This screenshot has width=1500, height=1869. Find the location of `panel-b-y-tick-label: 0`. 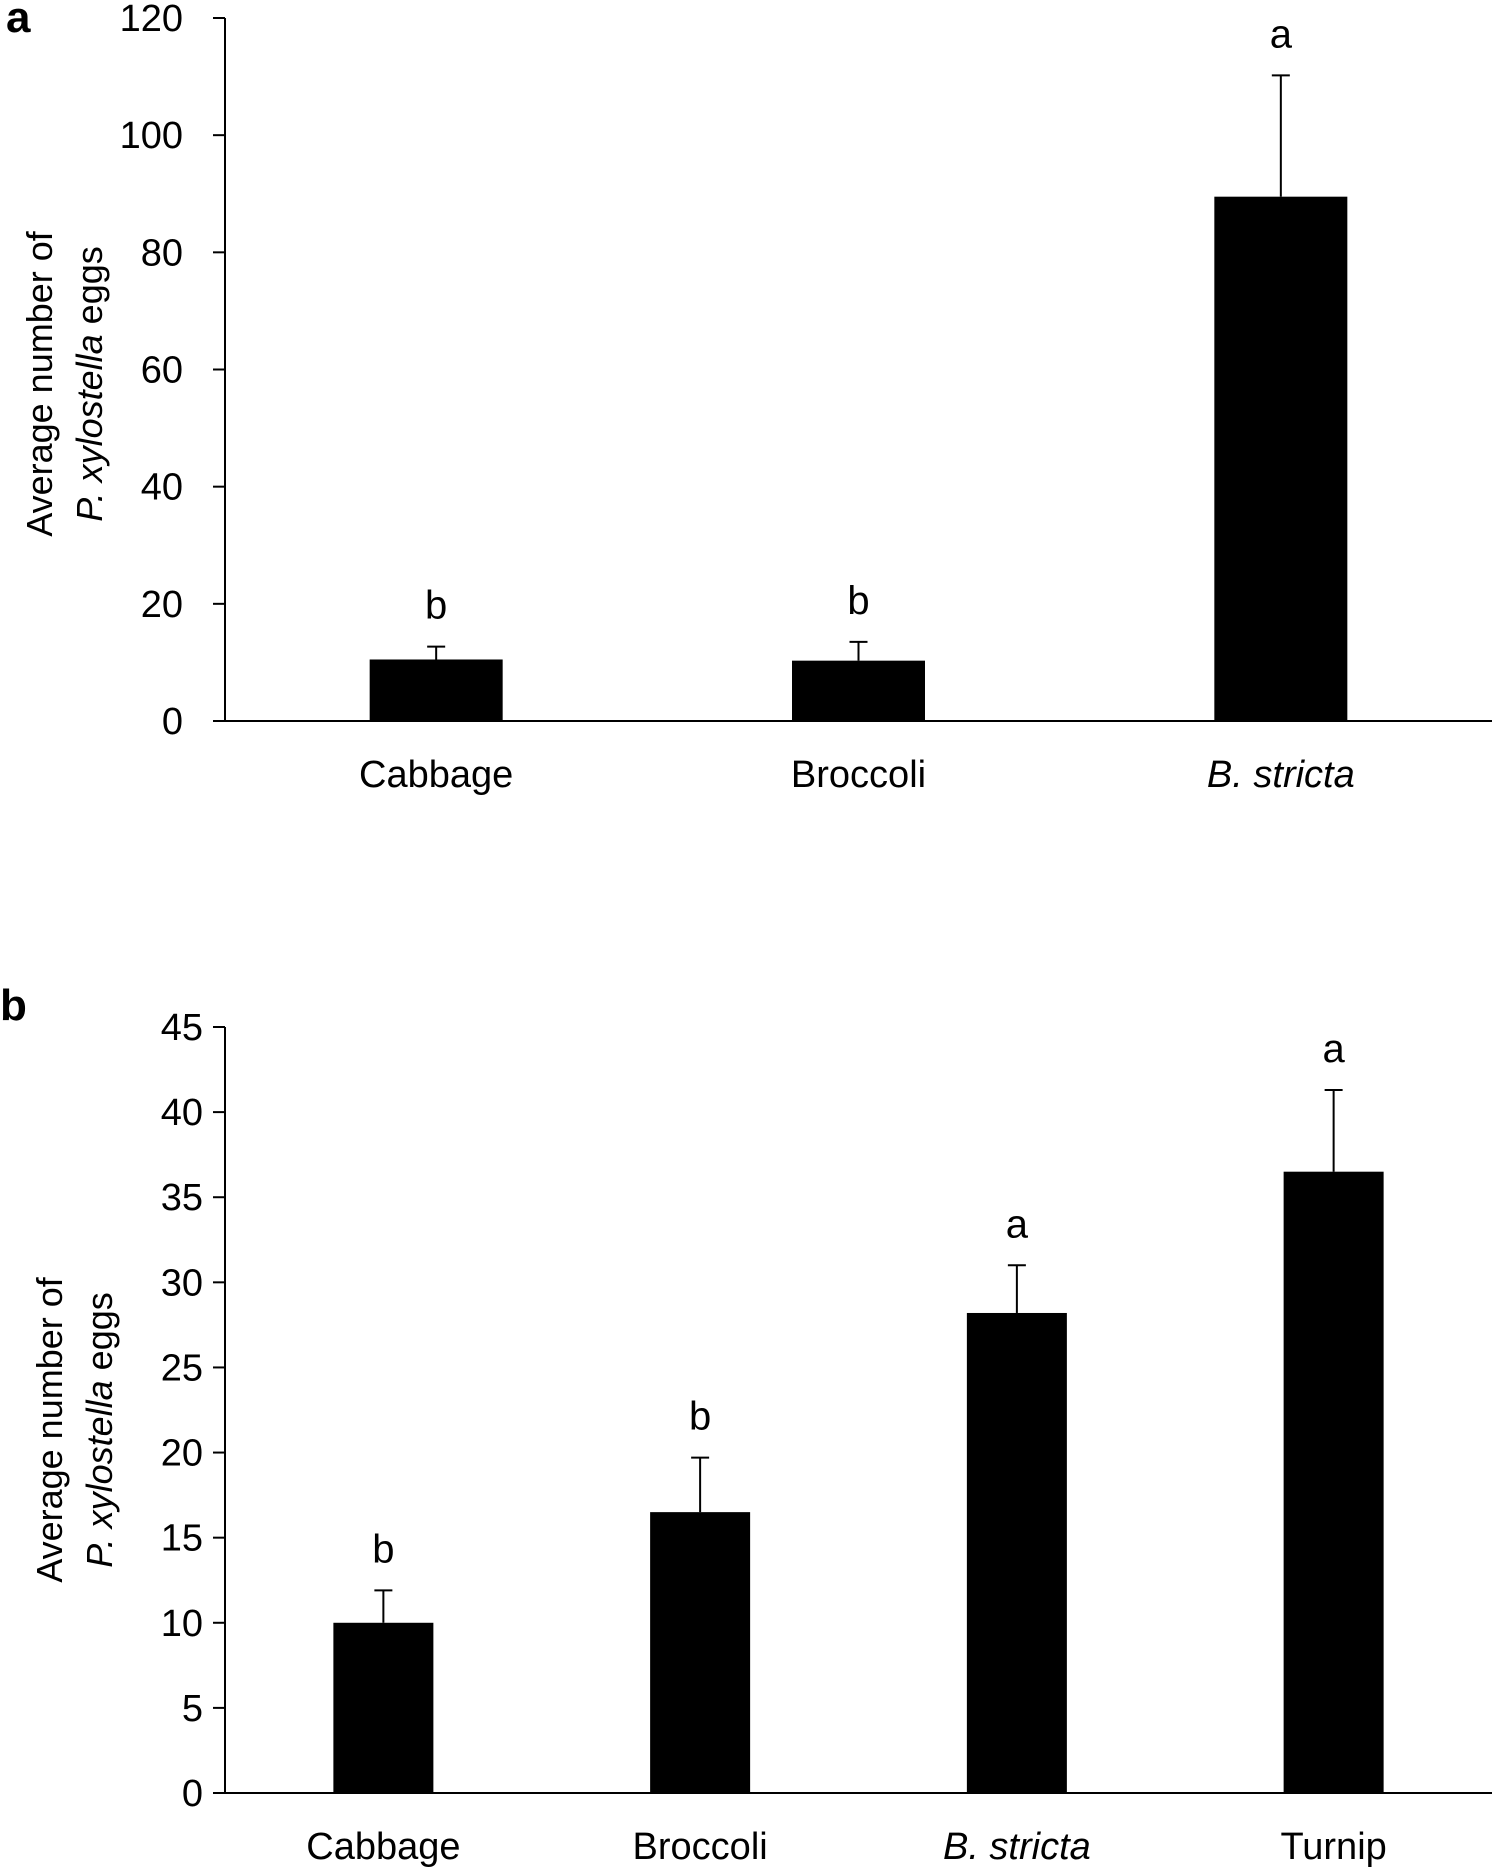

panel-b-y-tick-label: 0 is located at coordinates (192, 1794).